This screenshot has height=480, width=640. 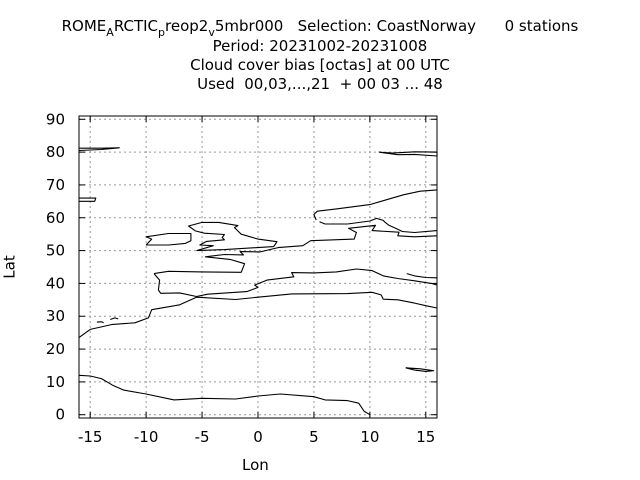 I want to click on title-subscript-1: A, so click(x=110, y=32).